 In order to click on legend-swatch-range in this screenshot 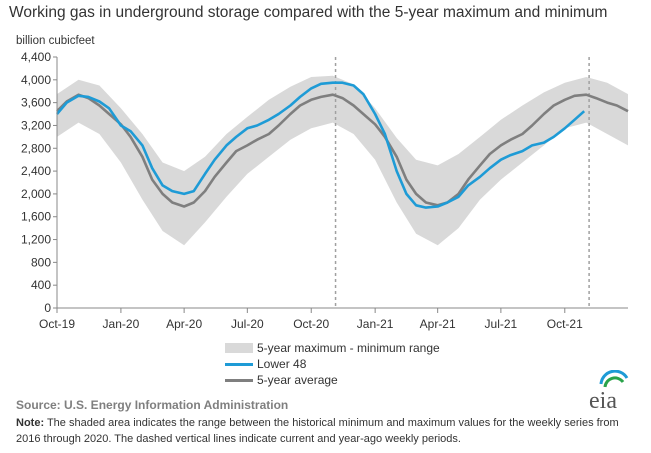, I will do `click(239, 348)`.